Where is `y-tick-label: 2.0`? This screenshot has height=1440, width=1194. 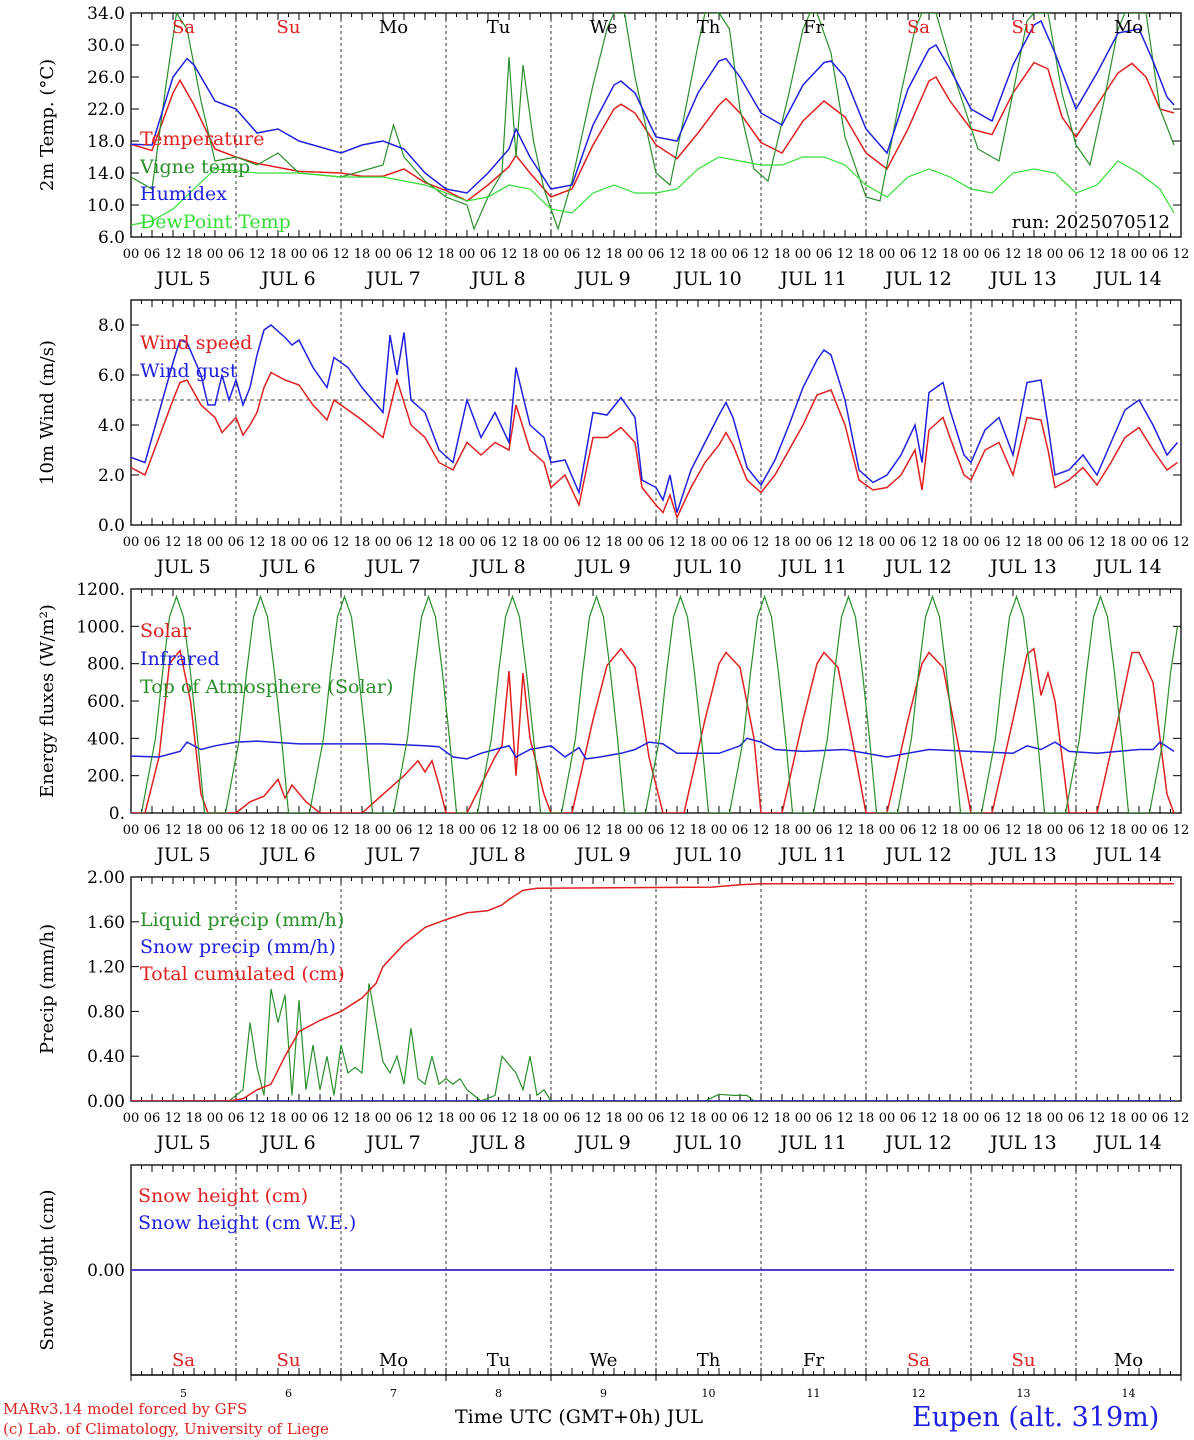
y-tick-label: 2.0 is located at coordinates (111, 476).